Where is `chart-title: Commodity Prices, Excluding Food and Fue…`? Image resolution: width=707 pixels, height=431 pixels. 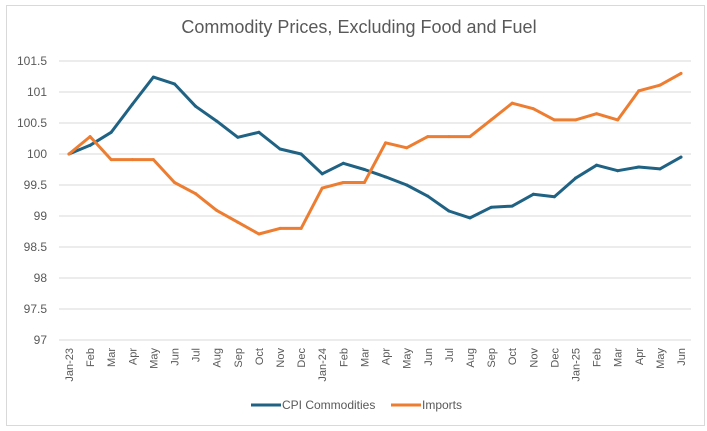
chart-title: Commodity Prices, Excluding Food and Fue… is located at coordinates (358, 27).